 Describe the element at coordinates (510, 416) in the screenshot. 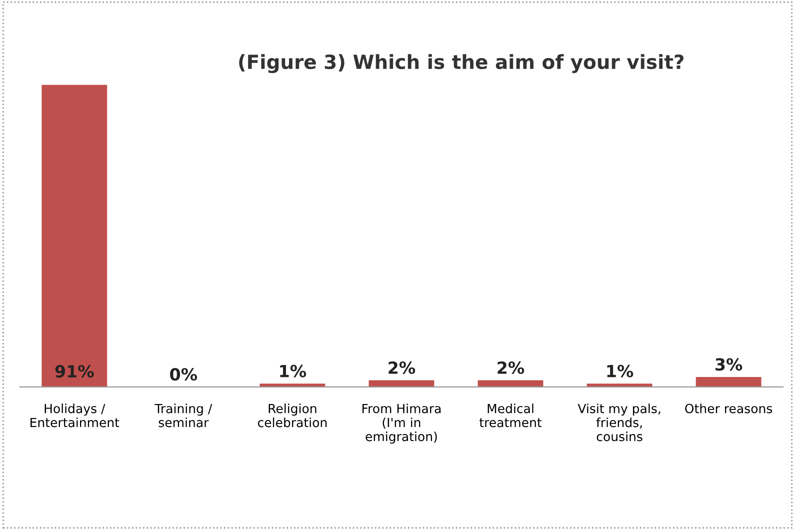

I see `x-tick-label: Medical treatment` at that location.